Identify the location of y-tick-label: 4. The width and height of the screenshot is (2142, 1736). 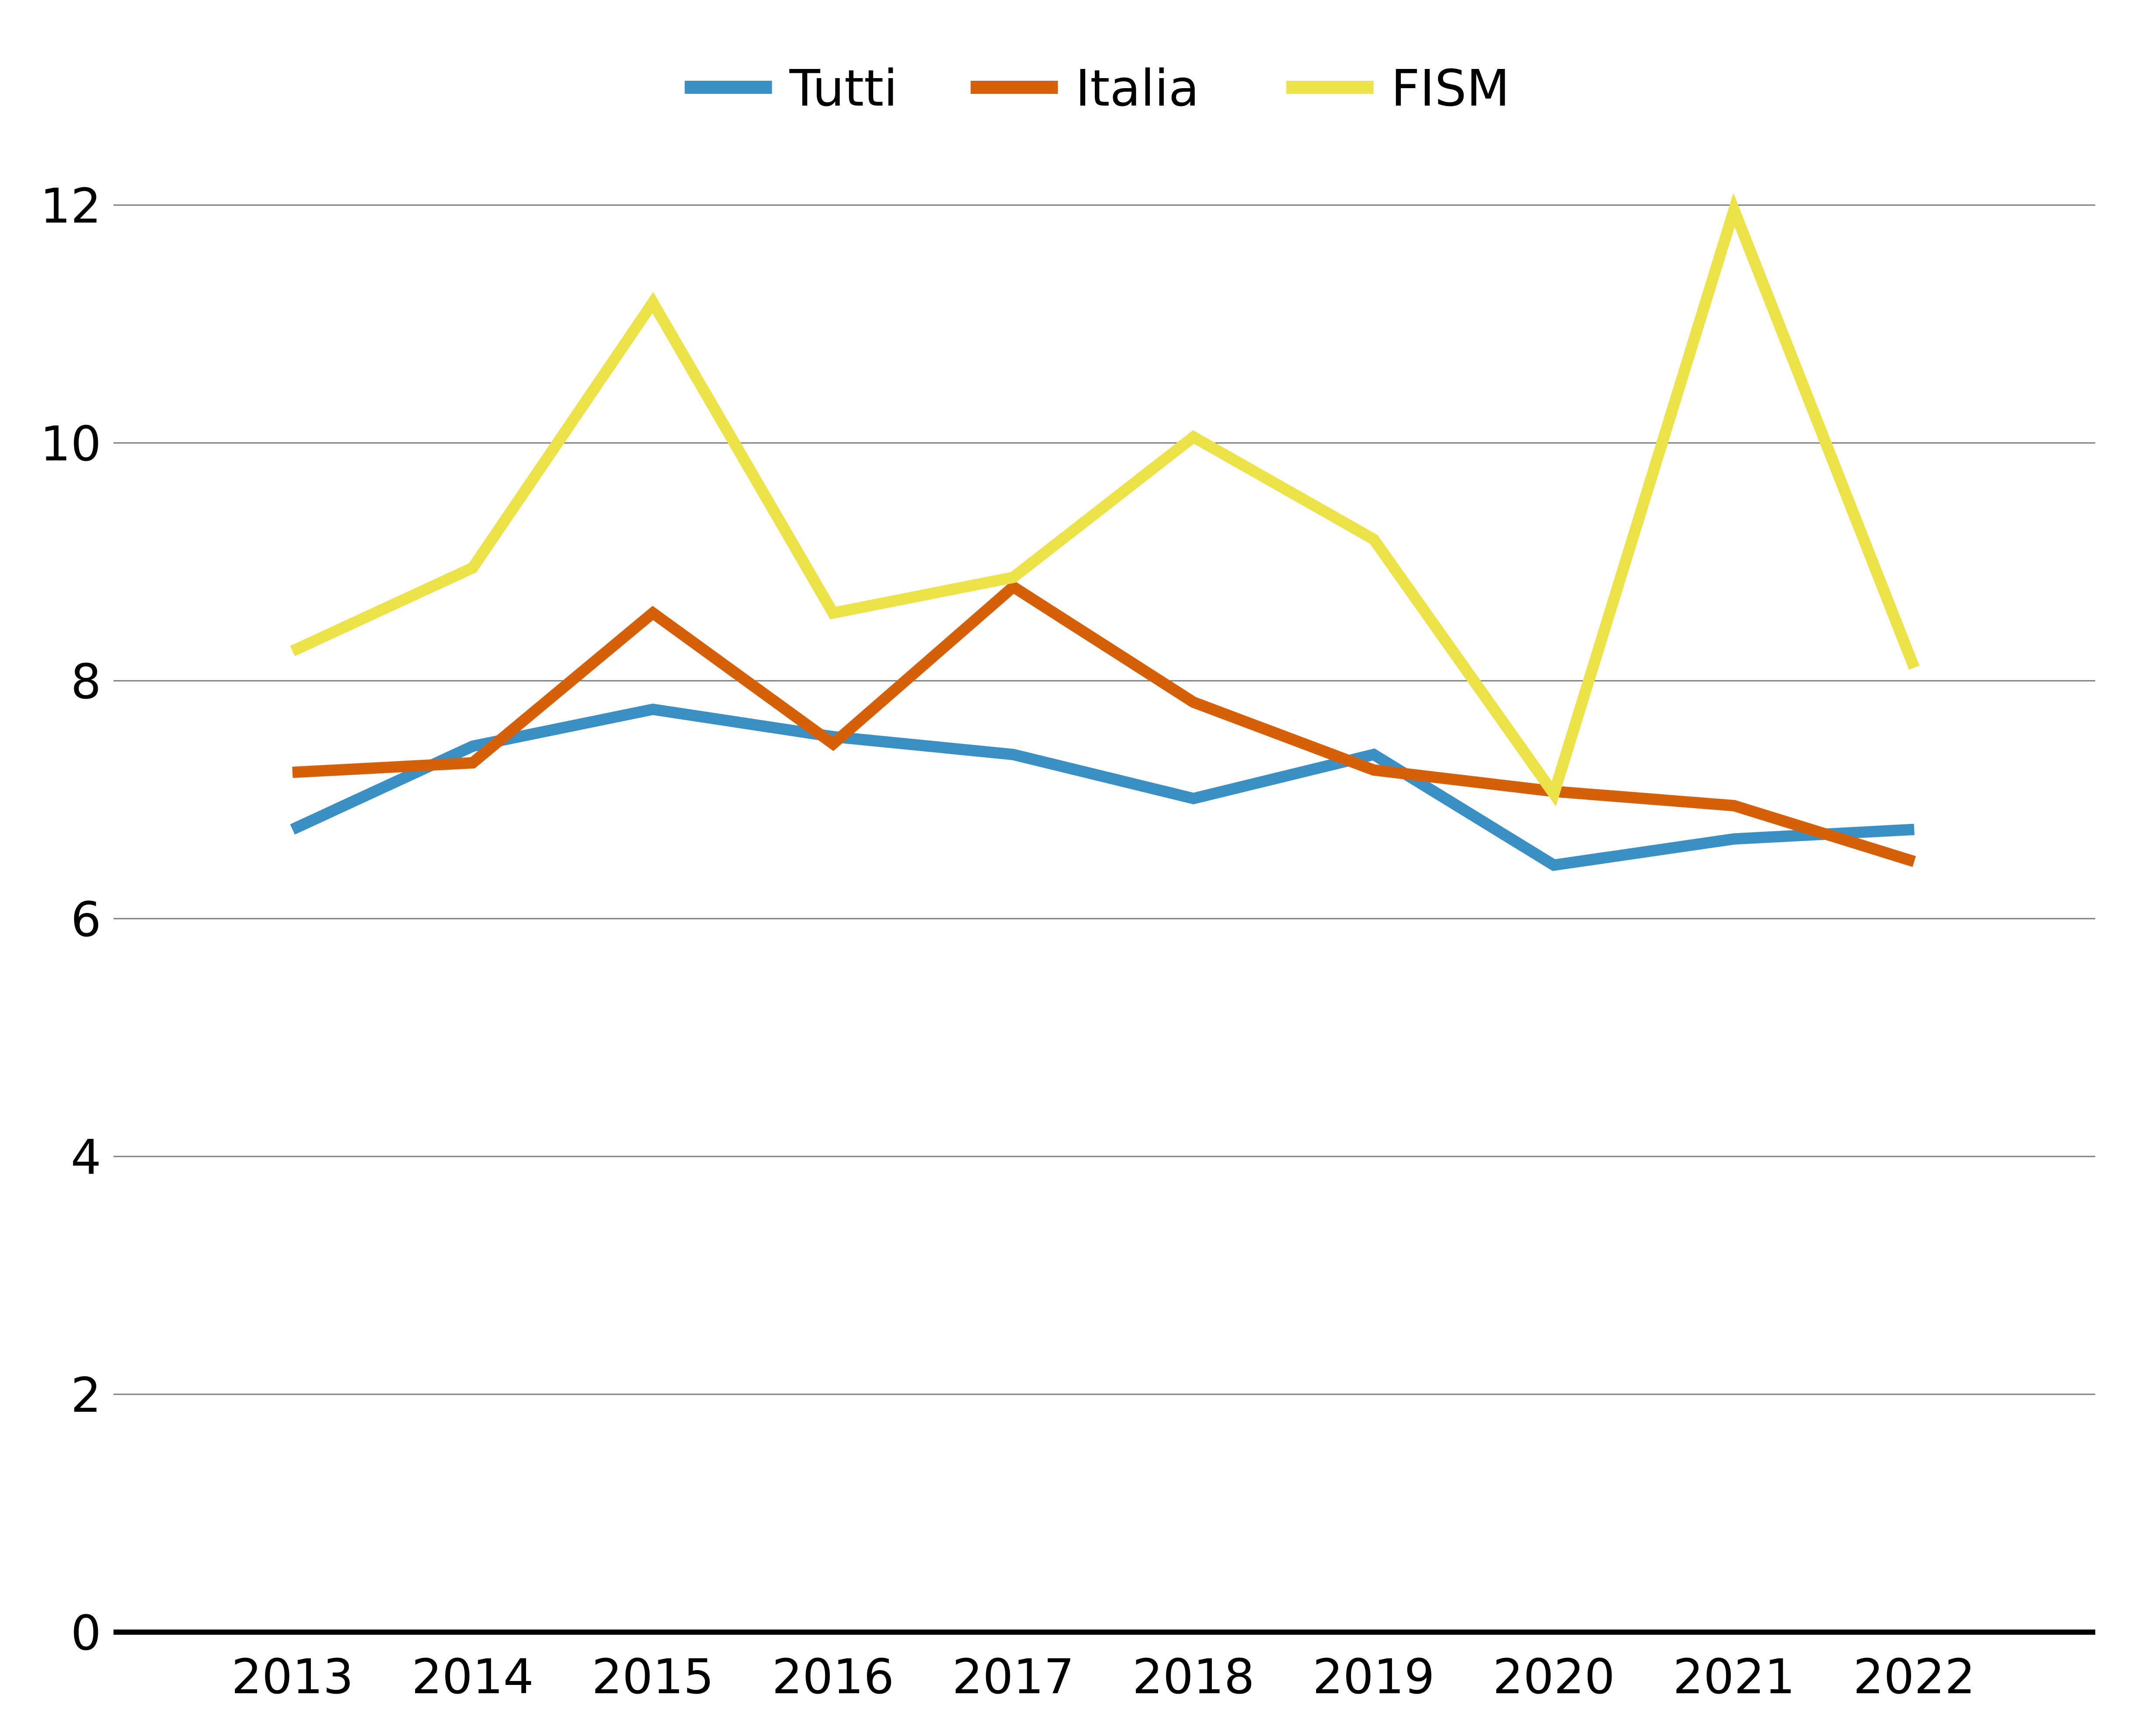
(86, 1157).